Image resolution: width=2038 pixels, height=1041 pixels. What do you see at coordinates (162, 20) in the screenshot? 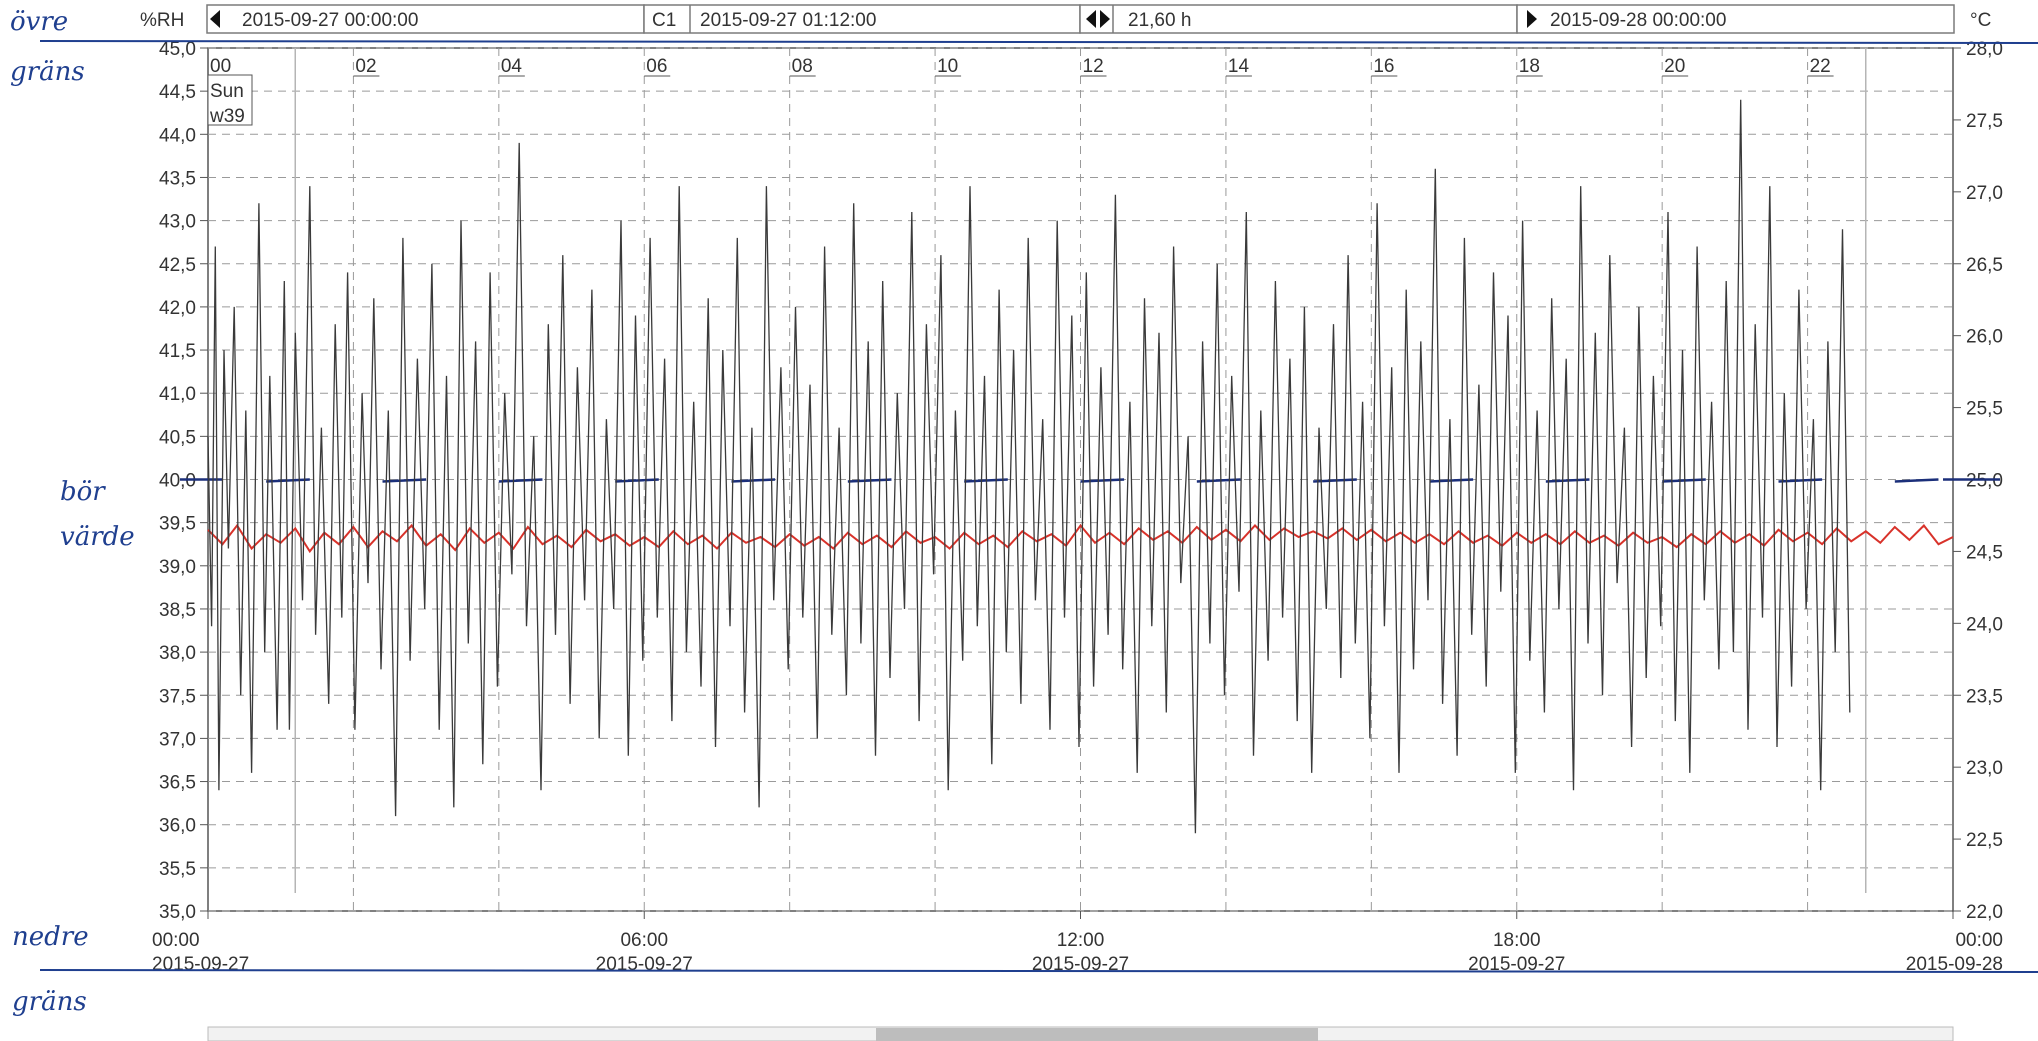
I see `left-unit-label: %RH` at bounding box center [162, 20].